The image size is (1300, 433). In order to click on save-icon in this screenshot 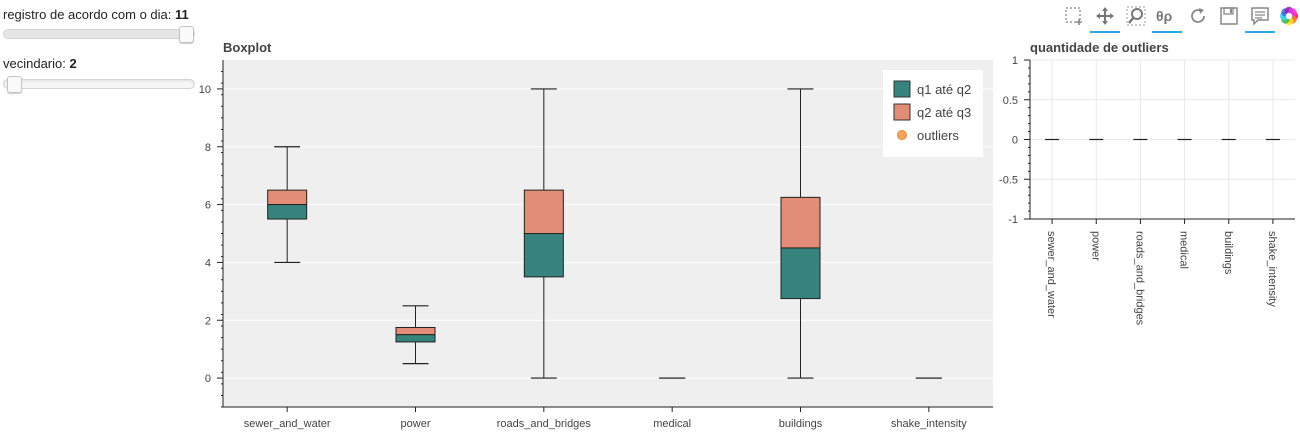, I will do `click(1229, 16)`.